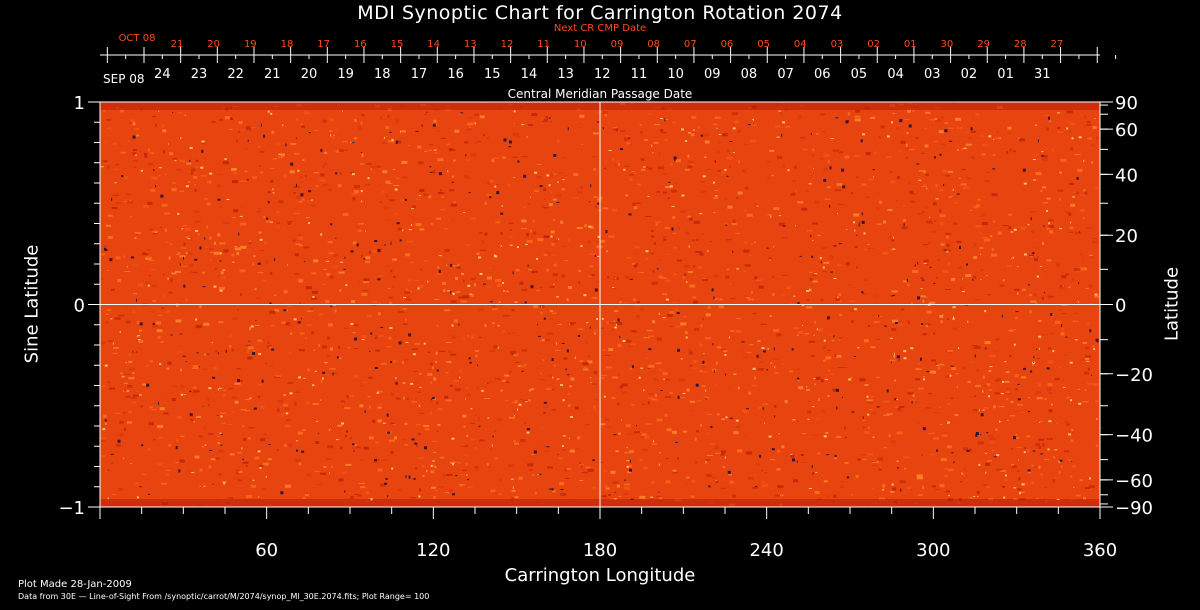  What do you see at coordinates (639, 74) in the screenshot?
I see `cmp-date-label: 11` at bounding box center [639, 74].